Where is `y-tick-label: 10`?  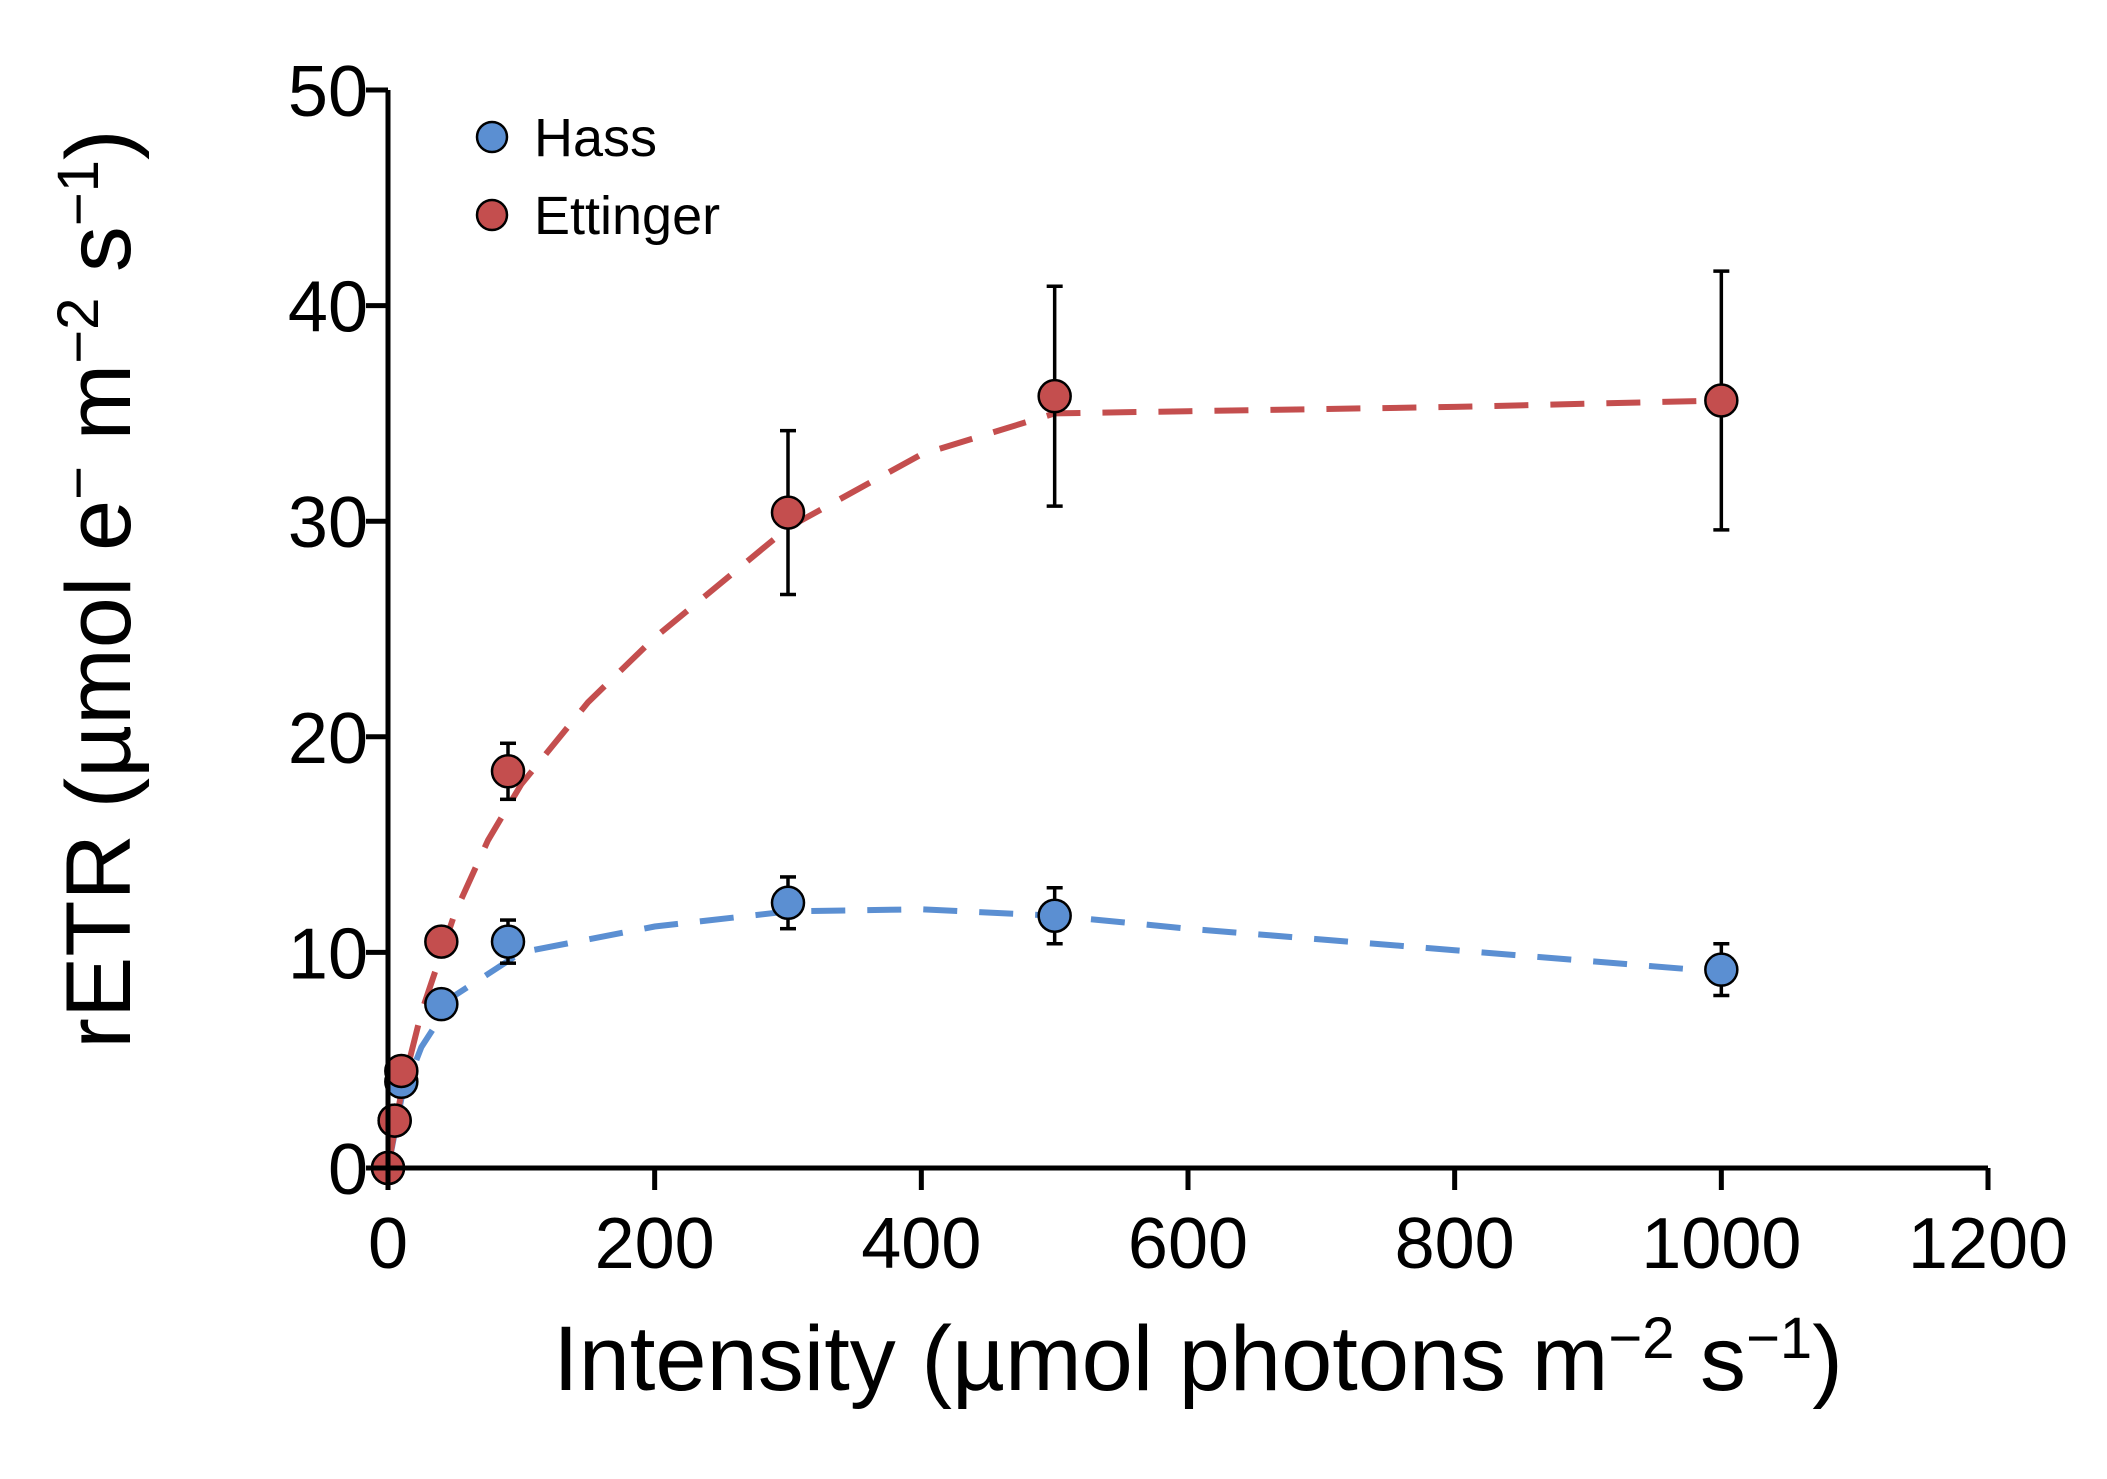 y-tick-label: 10 is located at coordinates (328, 954).